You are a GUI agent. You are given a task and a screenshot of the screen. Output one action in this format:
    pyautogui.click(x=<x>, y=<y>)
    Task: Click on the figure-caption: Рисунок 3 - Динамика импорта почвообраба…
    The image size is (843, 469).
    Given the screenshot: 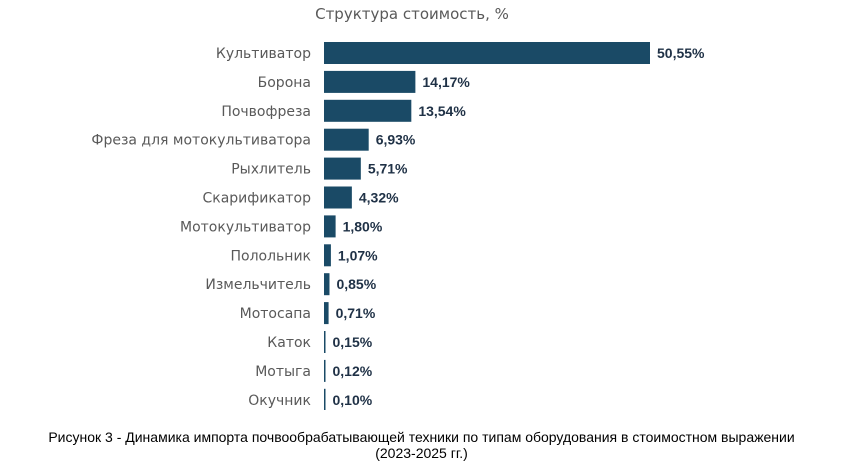 What is the action you would take?
    pyautogui.click(x=421, y=445)
    